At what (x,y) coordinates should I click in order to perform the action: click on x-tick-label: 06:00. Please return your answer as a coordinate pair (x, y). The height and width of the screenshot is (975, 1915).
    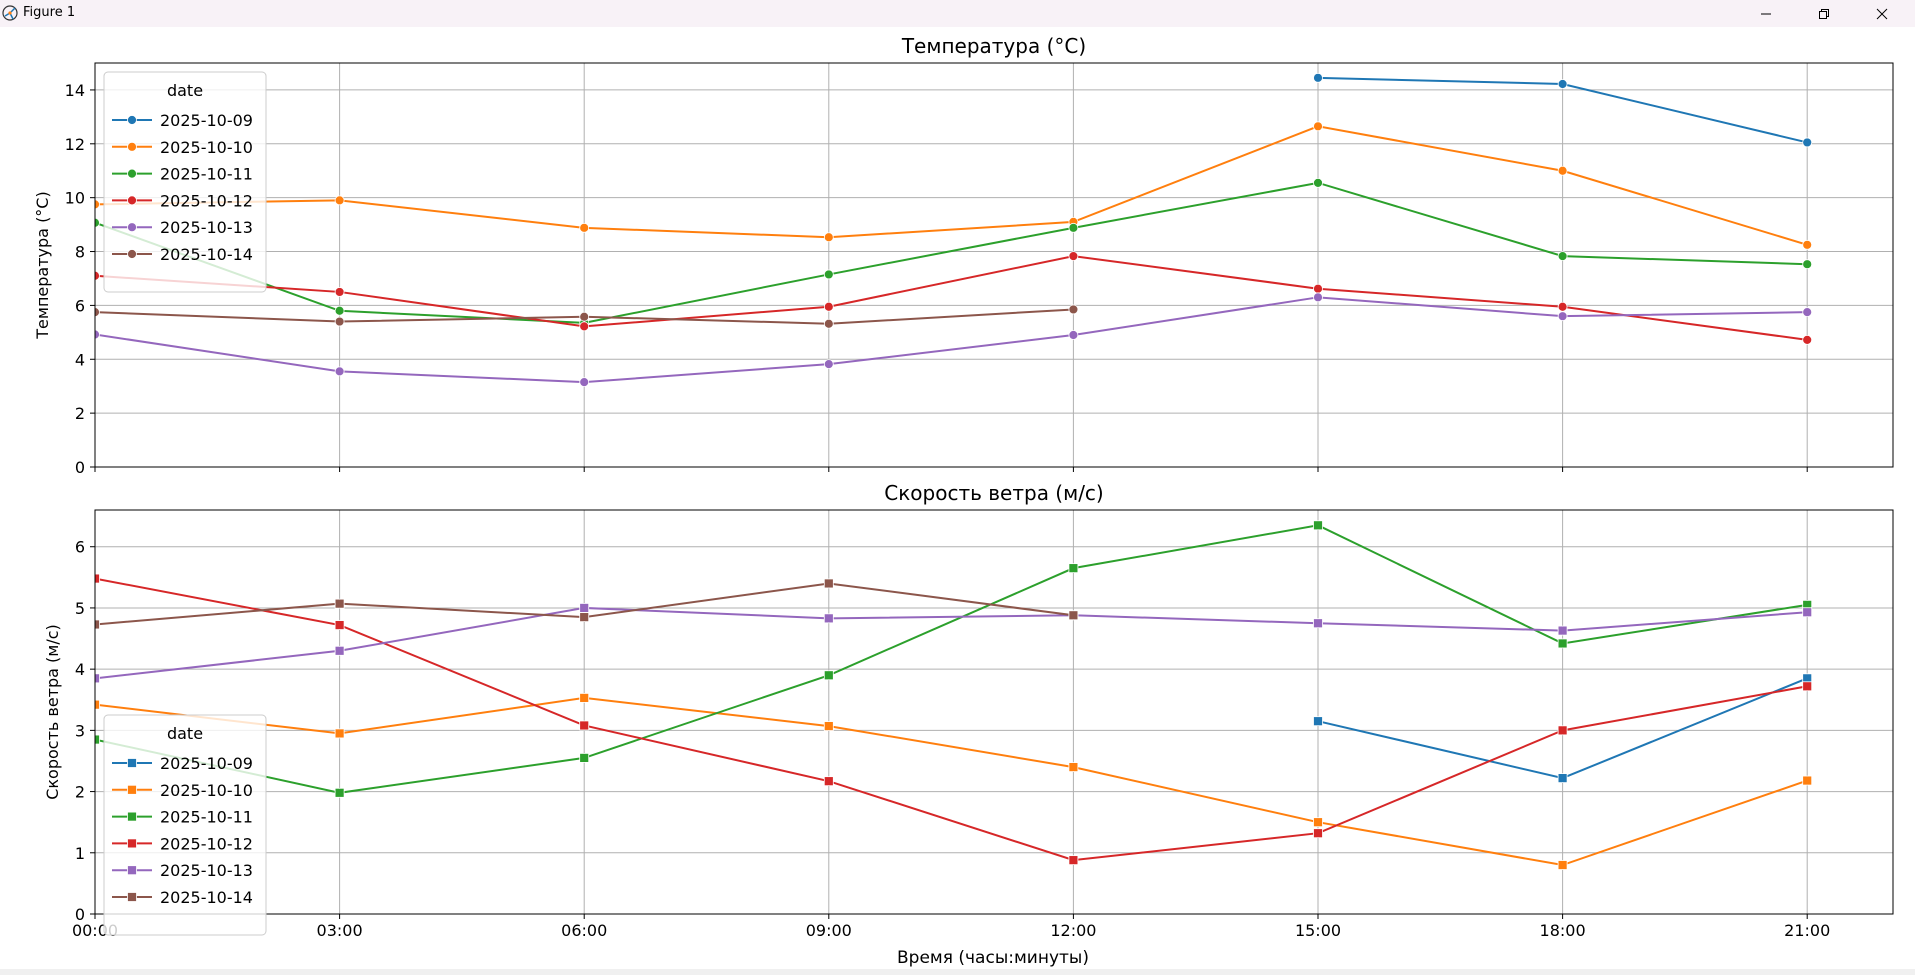
    Looking at the image, I should click on (584, 930).